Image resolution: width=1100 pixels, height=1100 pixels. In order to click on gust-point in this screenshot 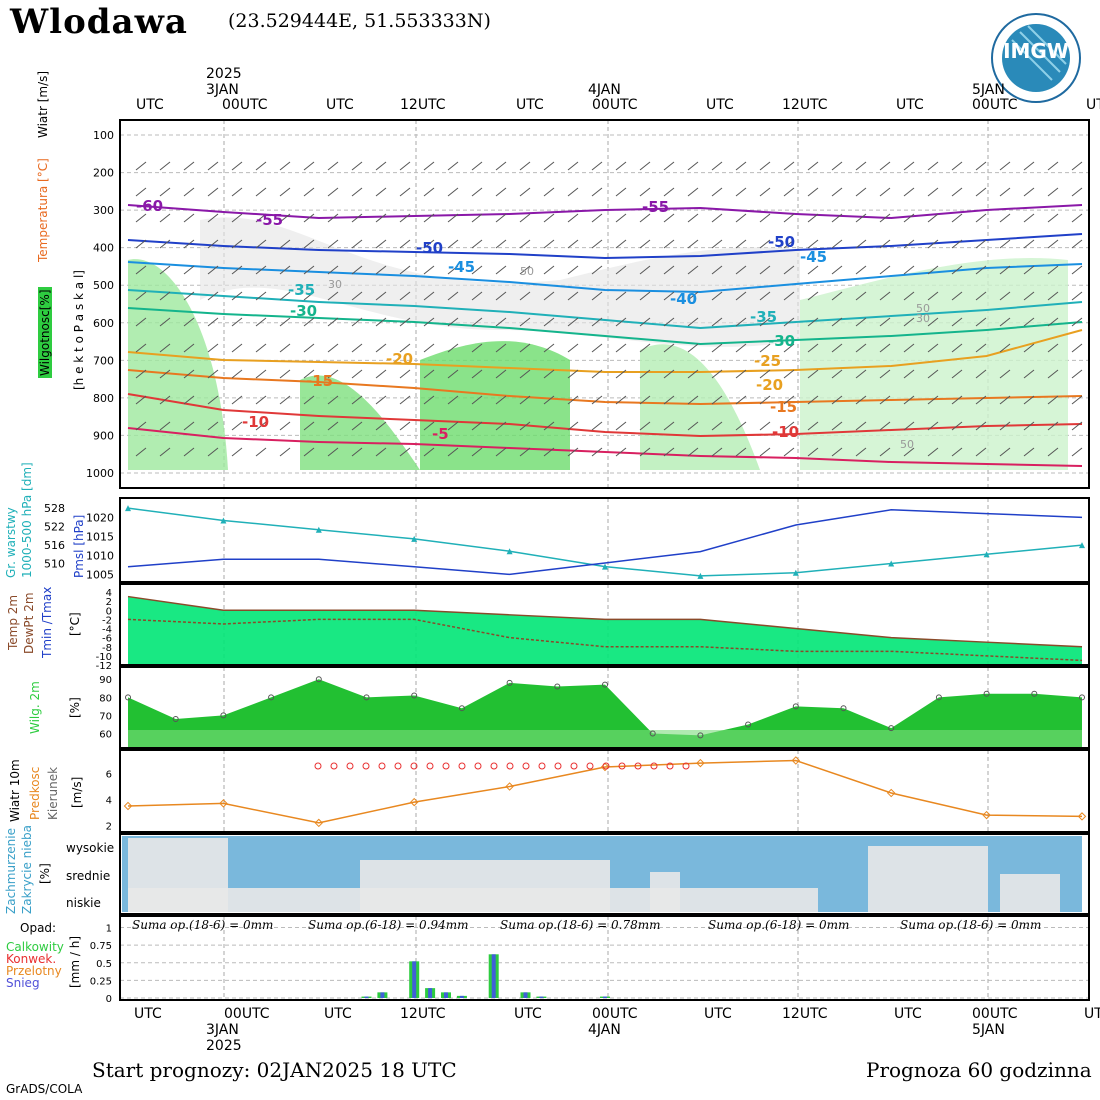, I will do `click(318, 766)`.